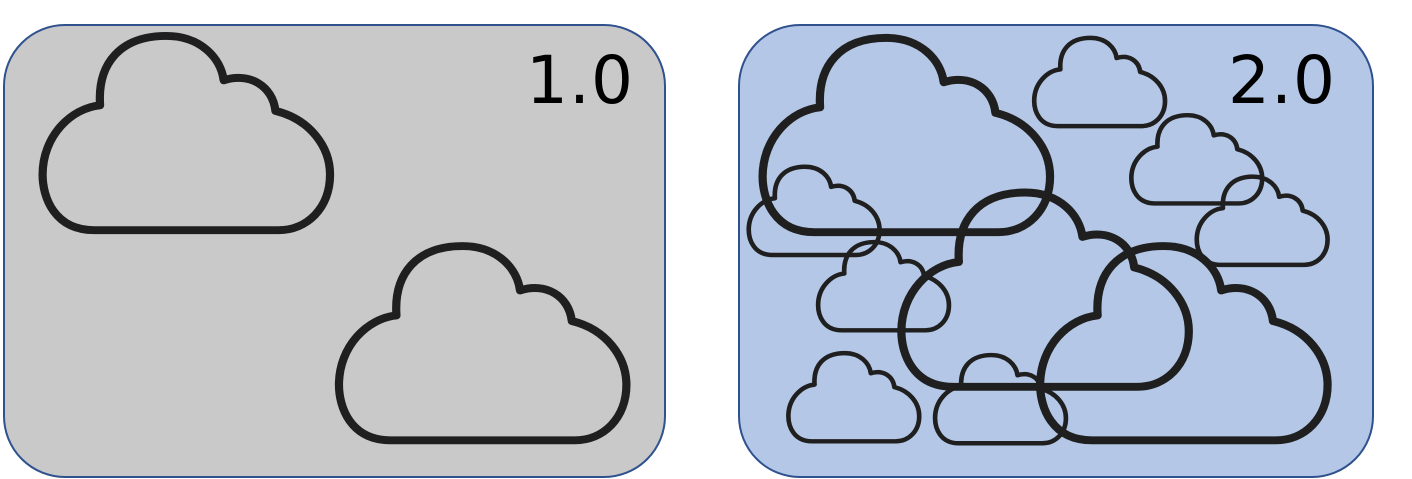  Describe the element at coordinates (1099, 82) in the screenshot. I see `cloud-small-top-icon` at that location.